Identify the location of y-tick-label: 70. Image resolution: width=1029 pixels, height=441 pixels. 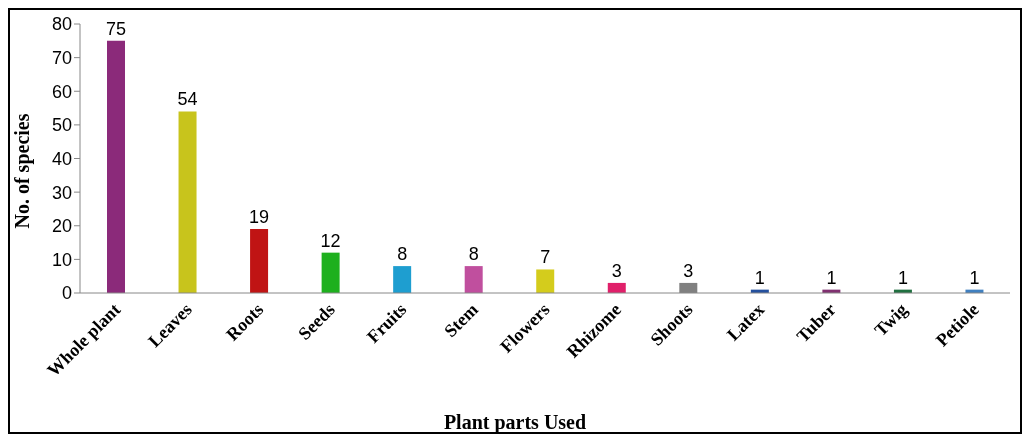
(61, 58).